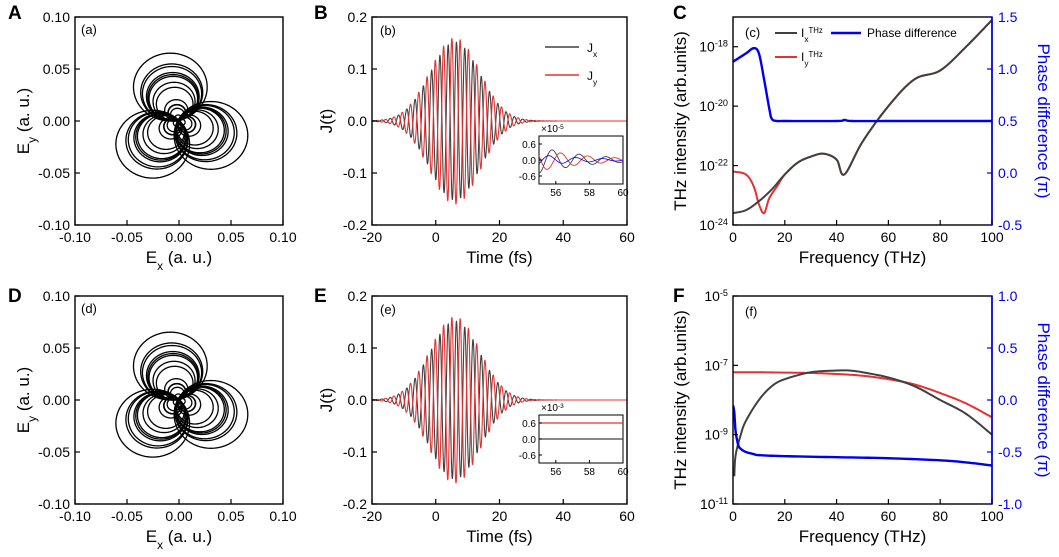  What do you see at coordinates (561, 127) in the screenshot?
I see `inset-scale-part: -5` at bounding box center [561, 127].